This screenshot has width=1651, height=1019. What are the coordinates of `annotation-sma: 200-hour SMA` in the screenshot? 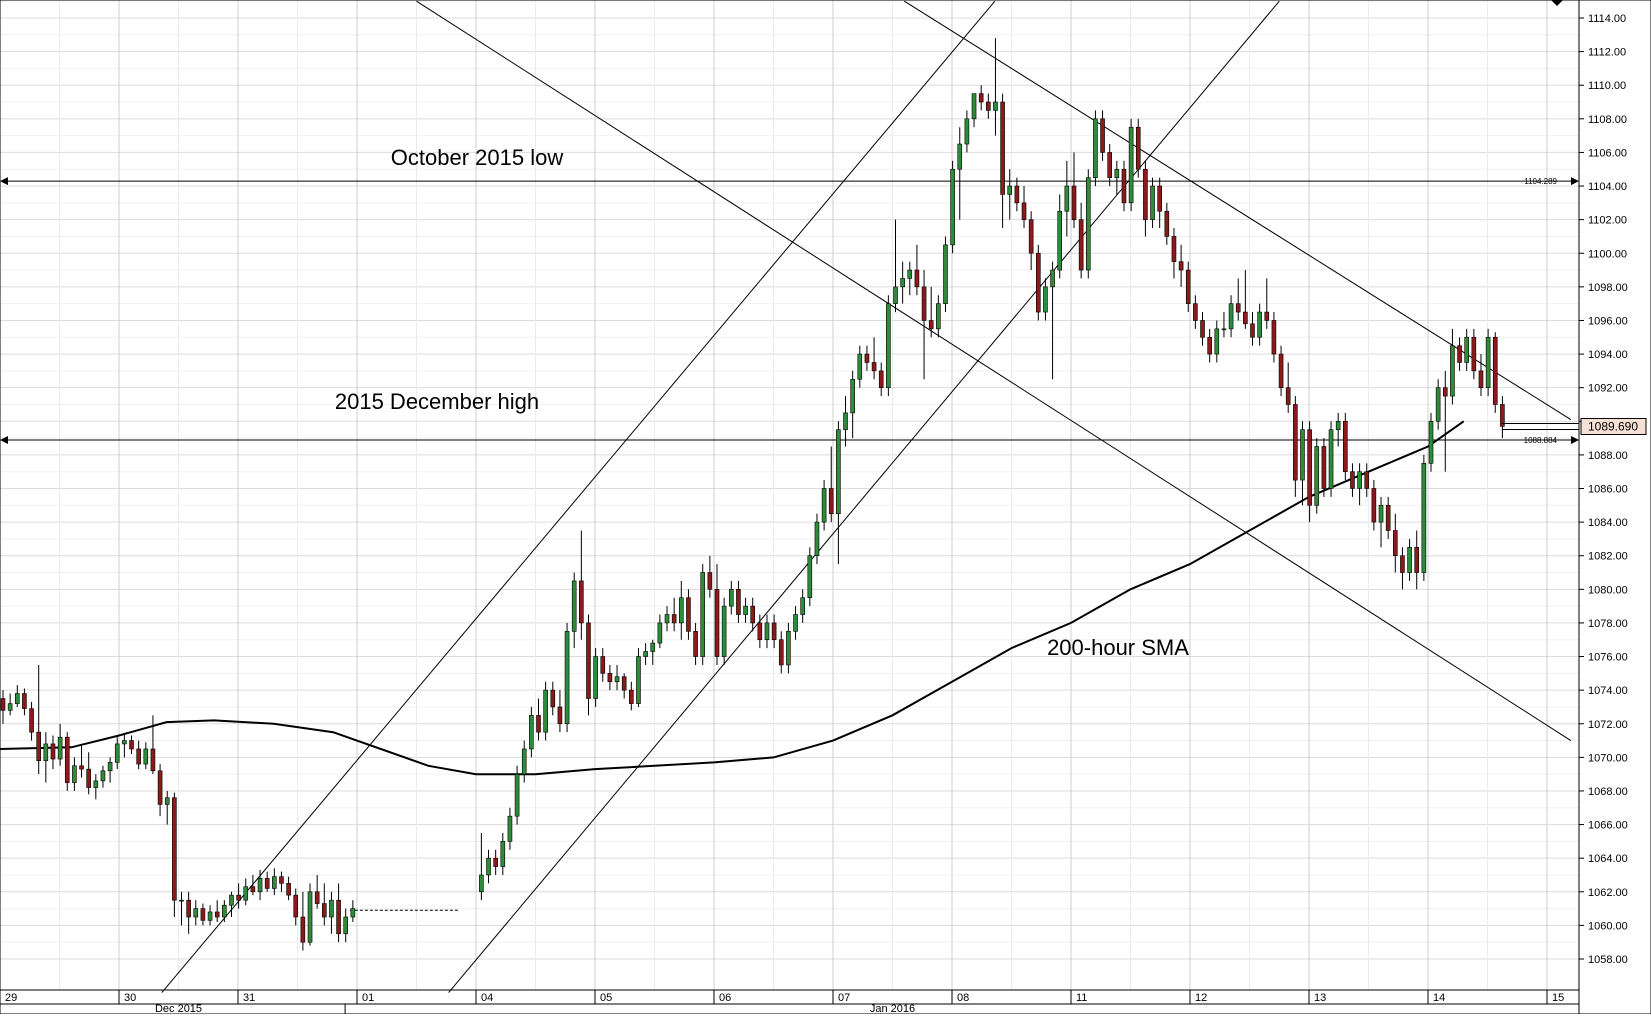 It's located at (1118, 647).